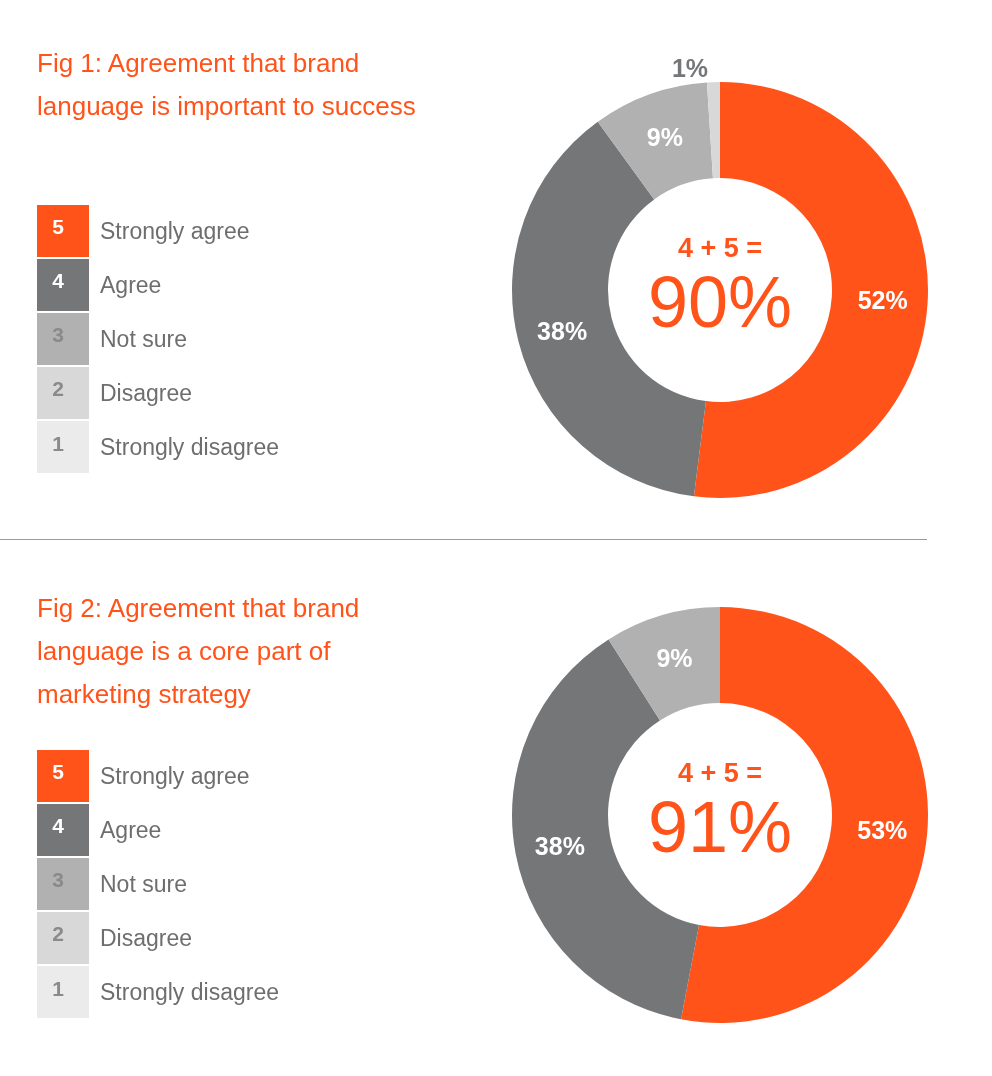  What do you see at coordinates (882, 830) in the screenshot?
I see `data-label: 53%` at bounding box center [882, 830].